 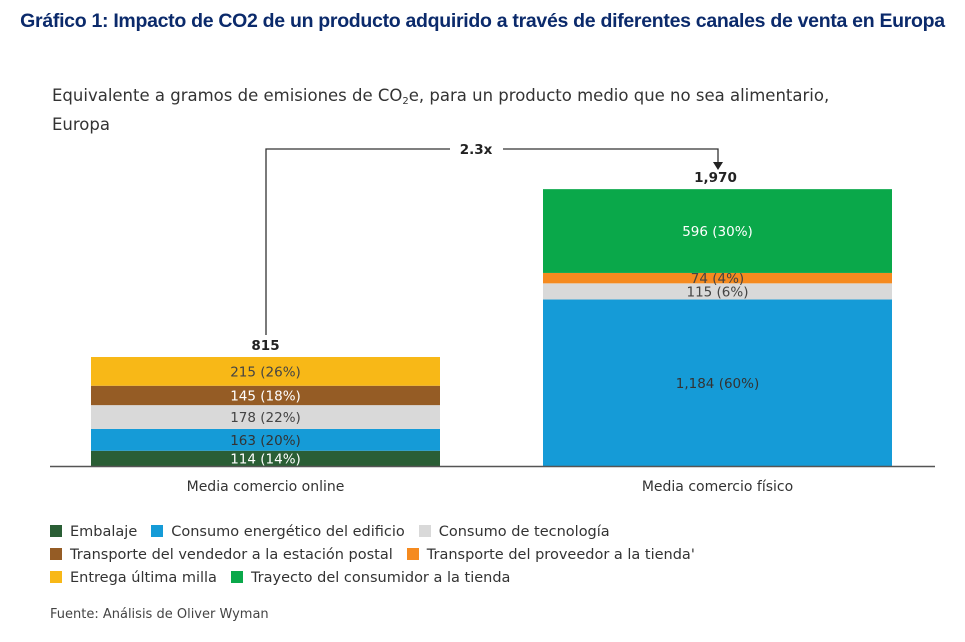 I want to click on data-label: 596 (30%), so click(x=717, y=232).